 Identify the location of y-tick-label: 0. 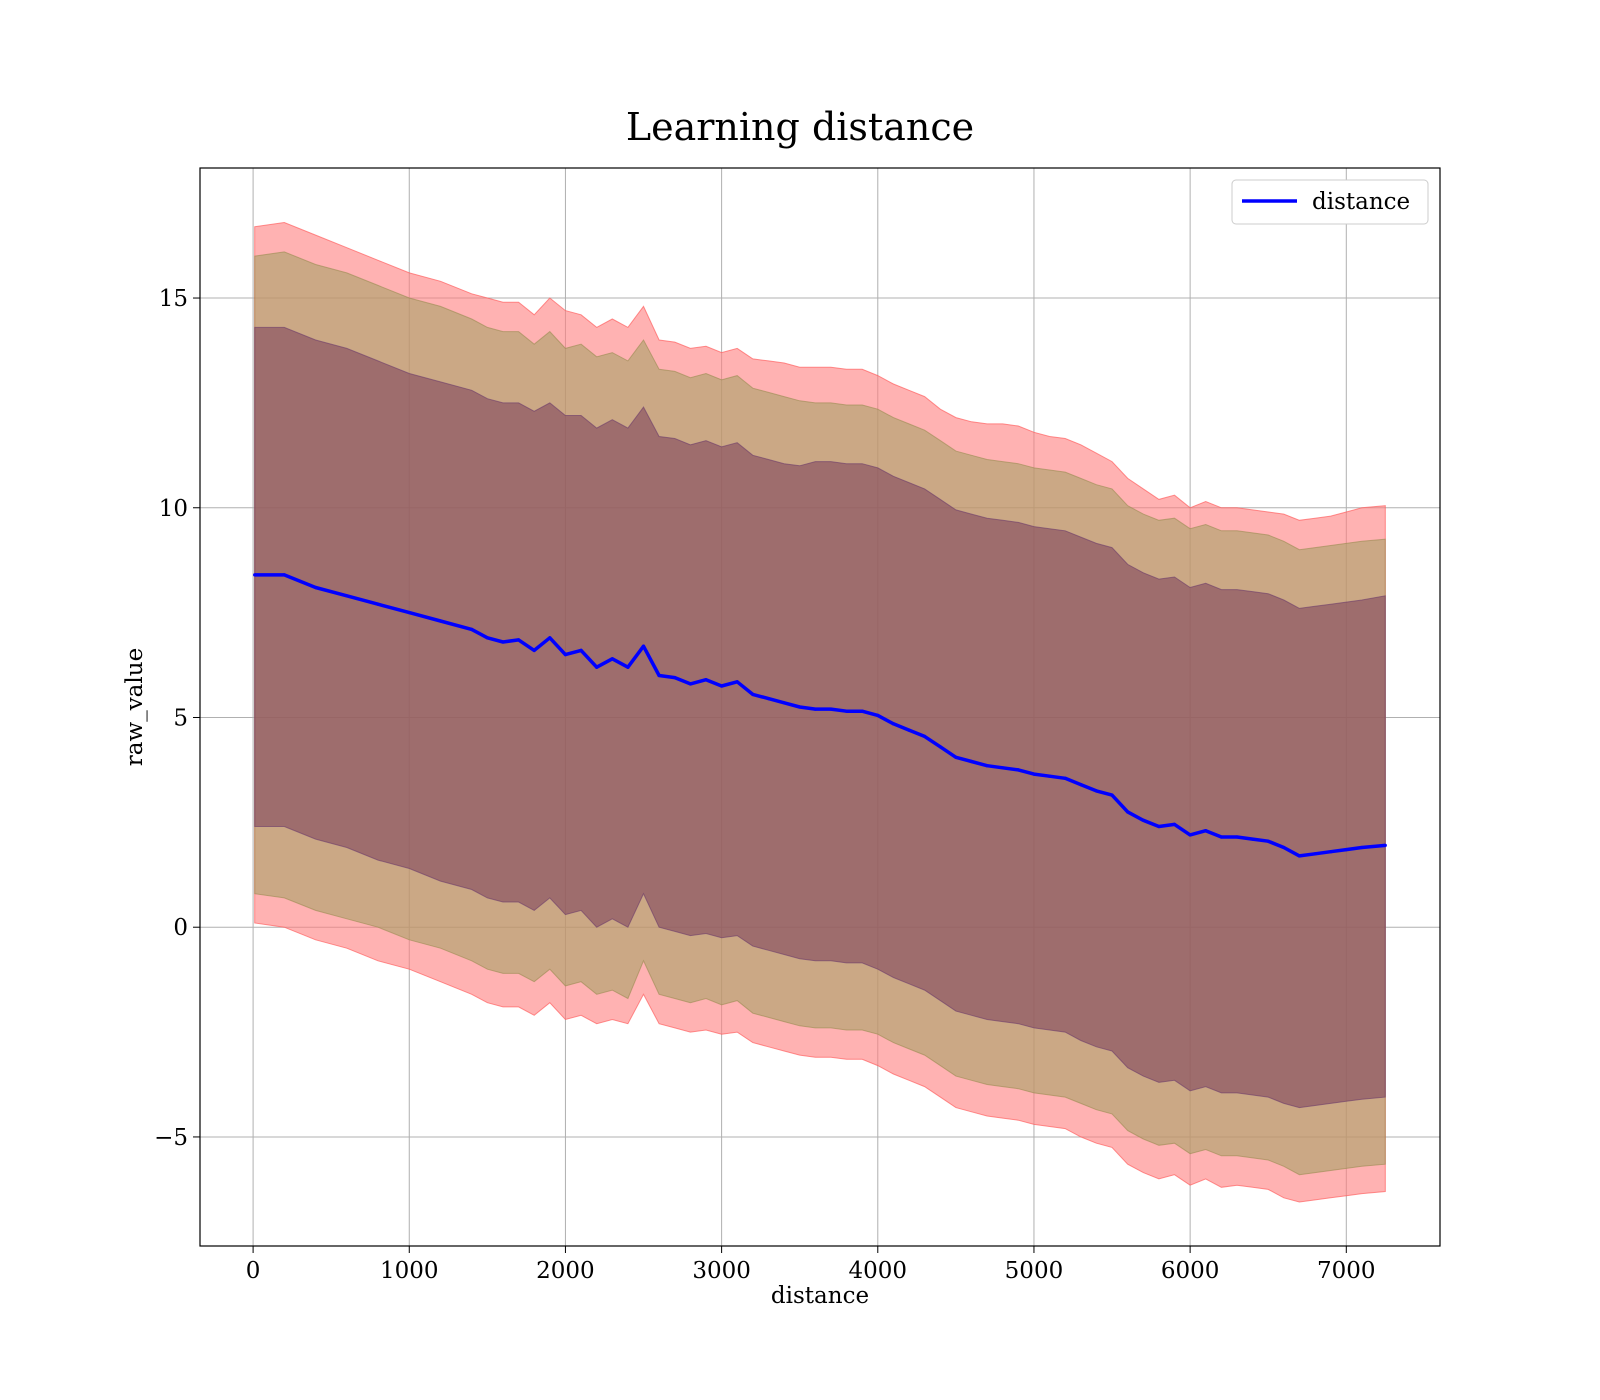
(180, 928).